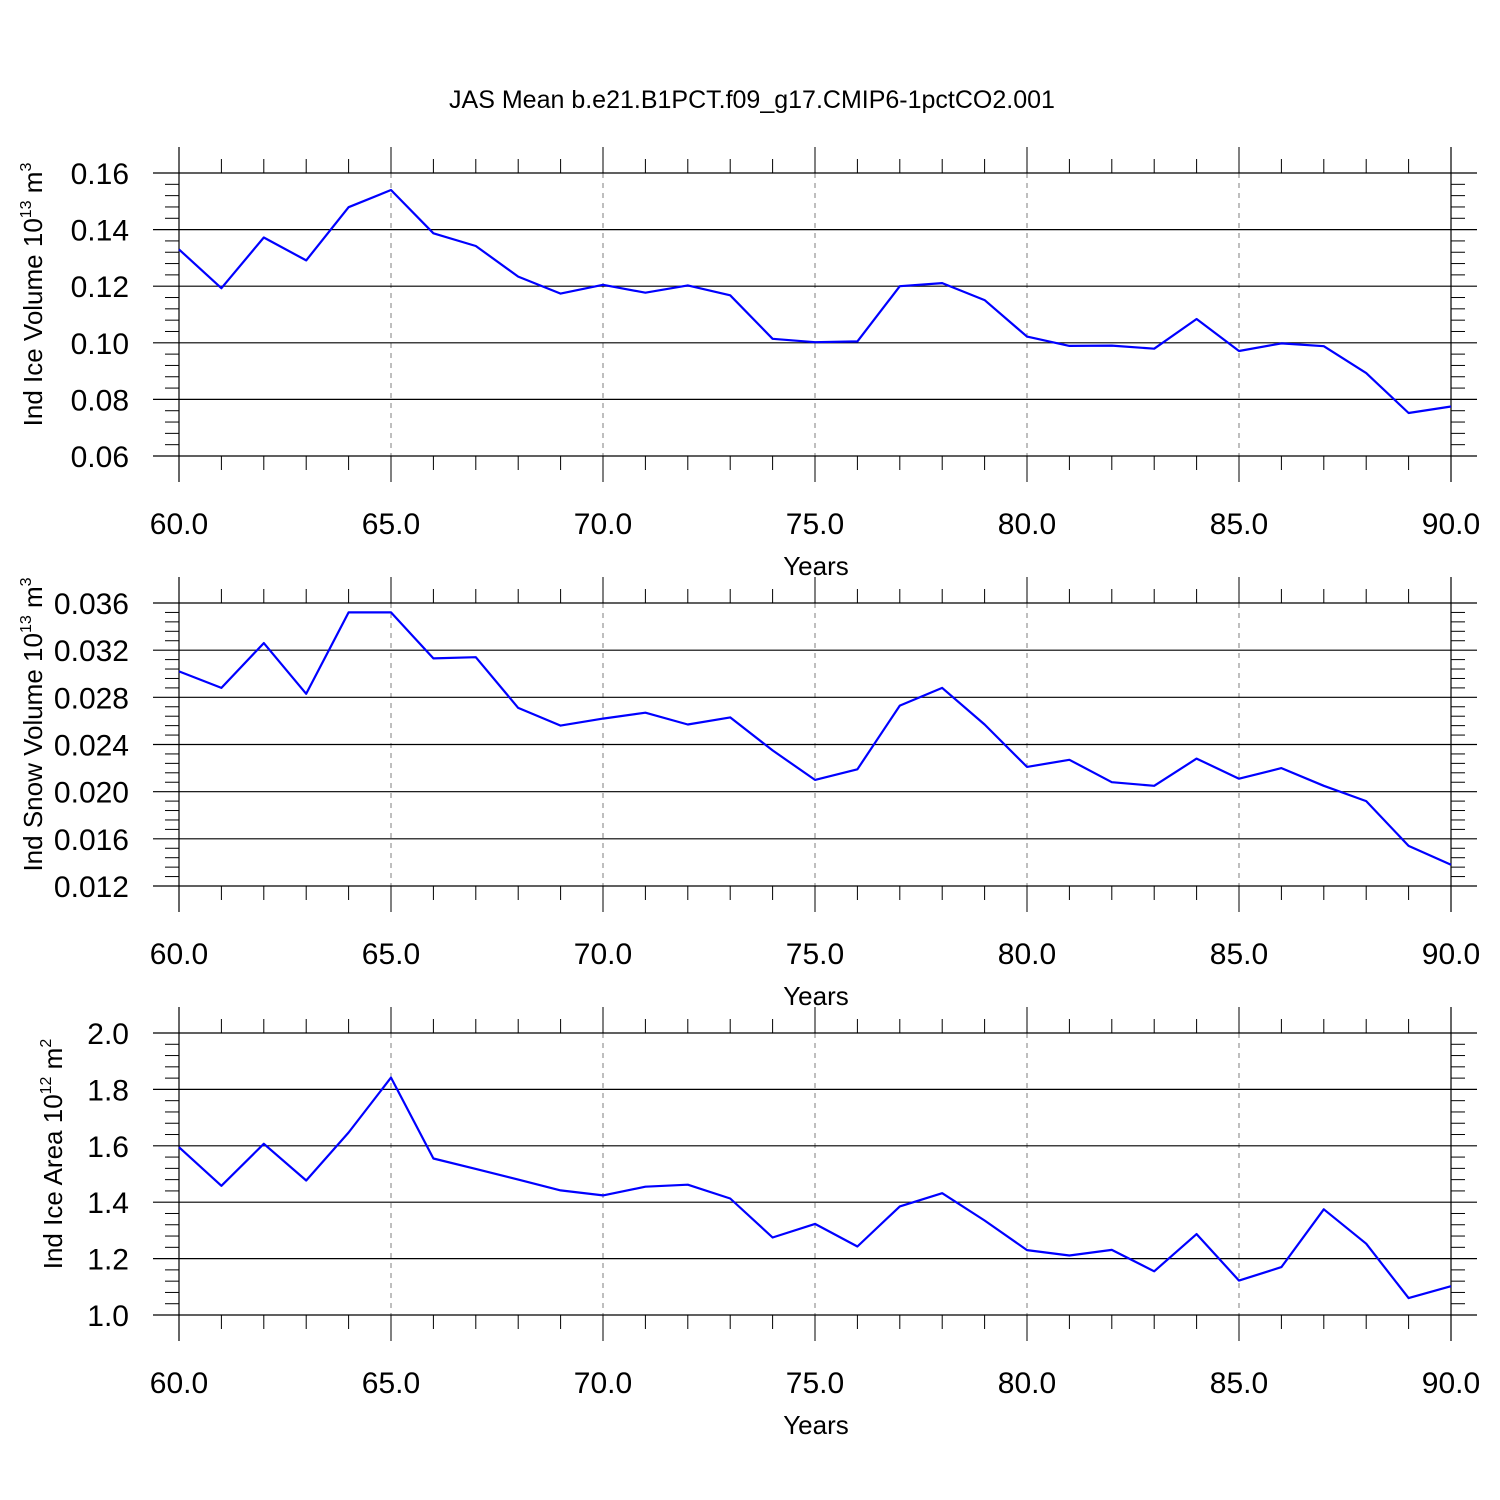  I want to click on y-tick-label: 1.8, so click(108, 1090).